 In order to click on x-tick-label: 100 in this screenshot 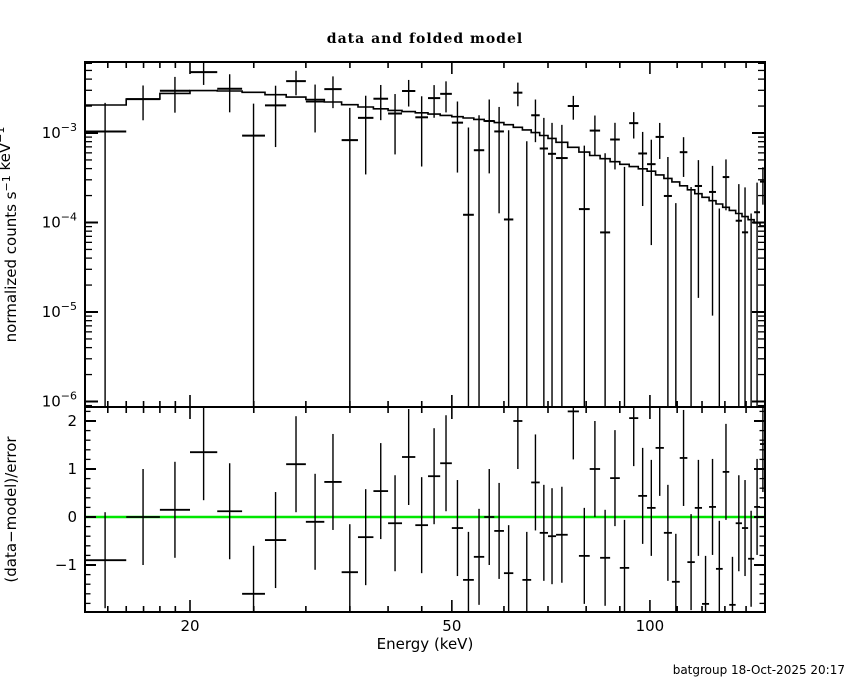, I will do `click(650, 626)`.